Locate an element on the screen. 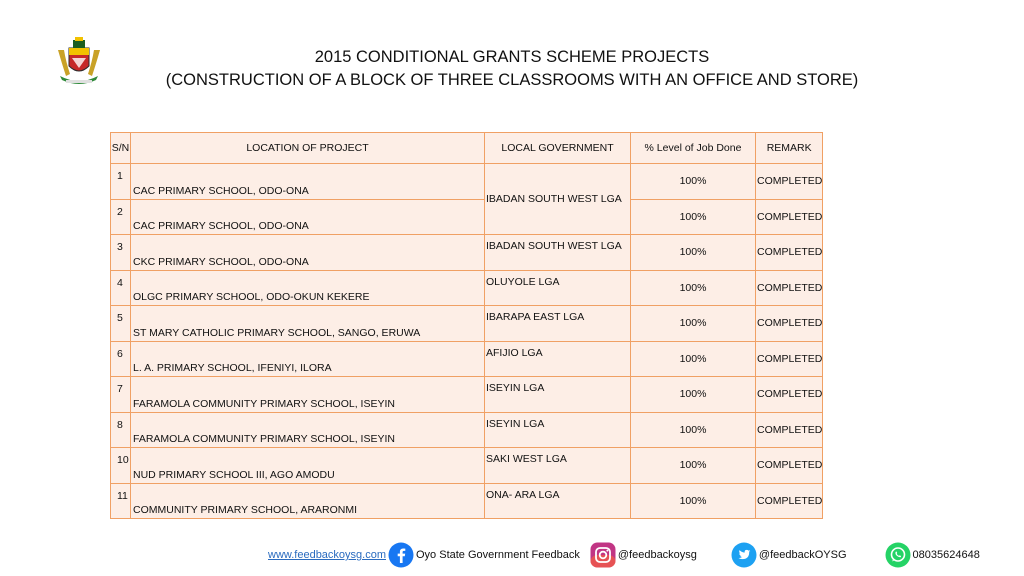 This screenshot has width=1024, height=576. twitter-label: @feedbackOYSG is located at coordinates (802, 555).